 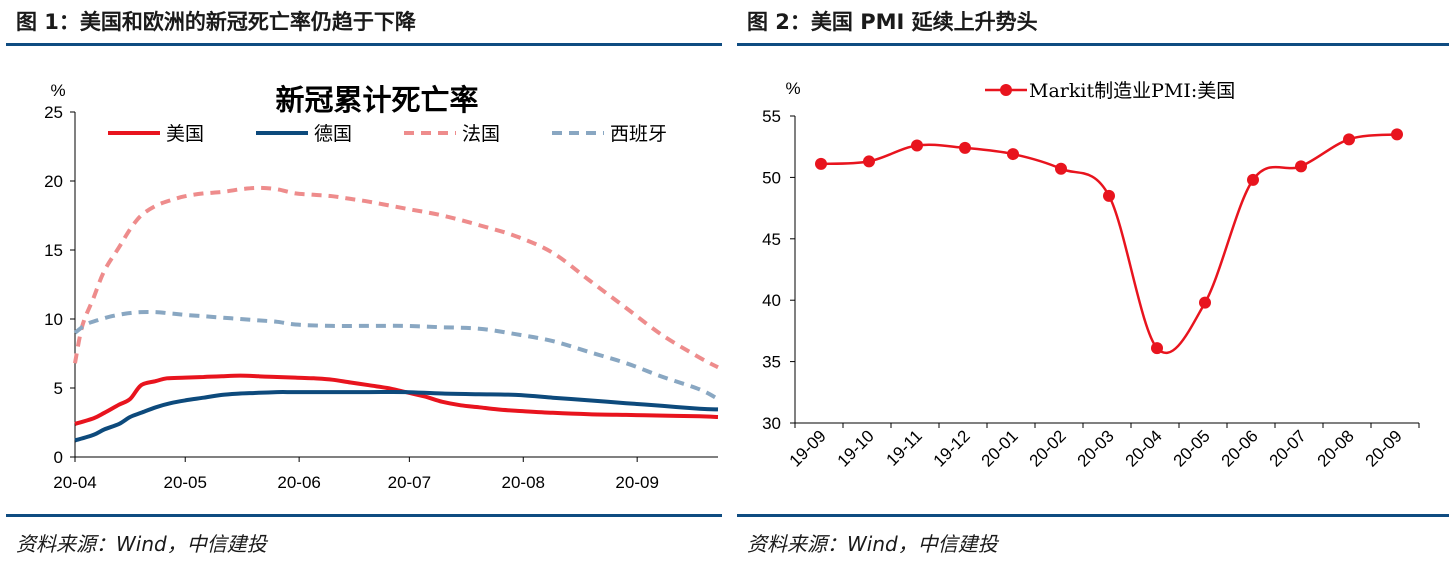 What do you see at coordinates (333, 134) in the screenshot?
I see `legend-label-2: 德国` at bounding box center [333, 134].